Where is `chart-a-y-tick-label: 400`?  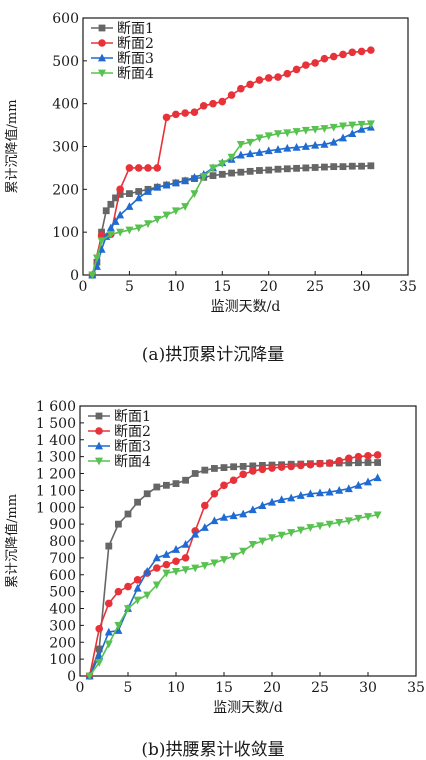 chart-a-y-tick-label: 400 is located at coordinates (65, 105).